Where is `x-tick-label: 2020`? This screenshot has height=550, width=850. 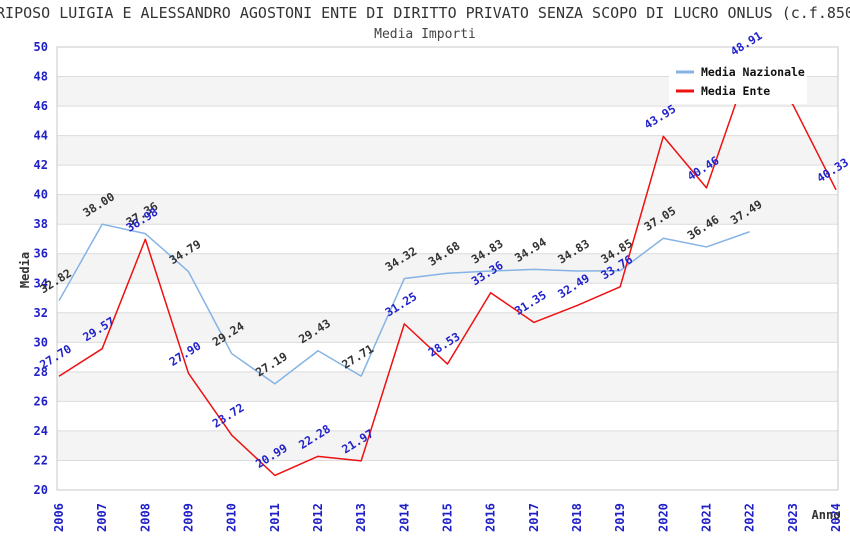
x-tick-label: 2020 is located at coordinates (663, 517).